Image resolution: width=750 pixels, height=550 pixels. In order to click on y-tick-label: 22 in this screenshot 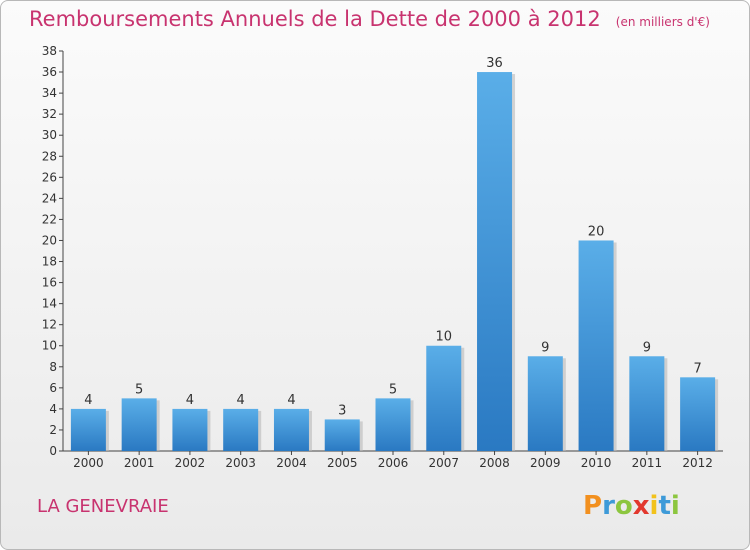, I will do `click(49, 219)`.